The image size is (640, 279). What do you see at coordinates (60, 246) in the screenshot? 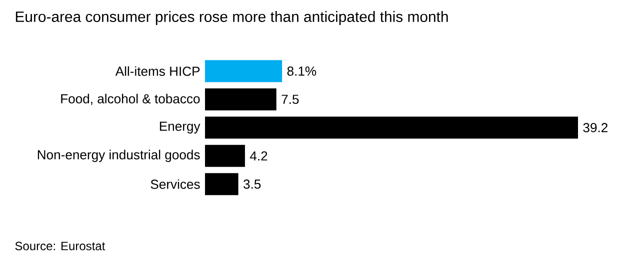
I see `source-note: Source: Eurostat` at bounding box center [60, 246].